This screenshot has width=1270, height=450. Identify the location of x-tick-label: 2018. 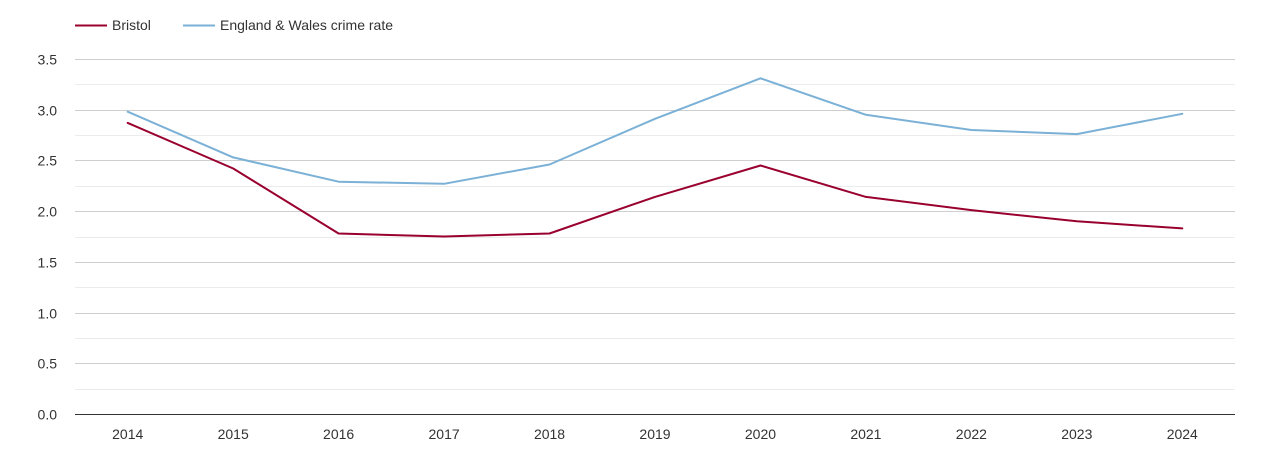
(549, 434).